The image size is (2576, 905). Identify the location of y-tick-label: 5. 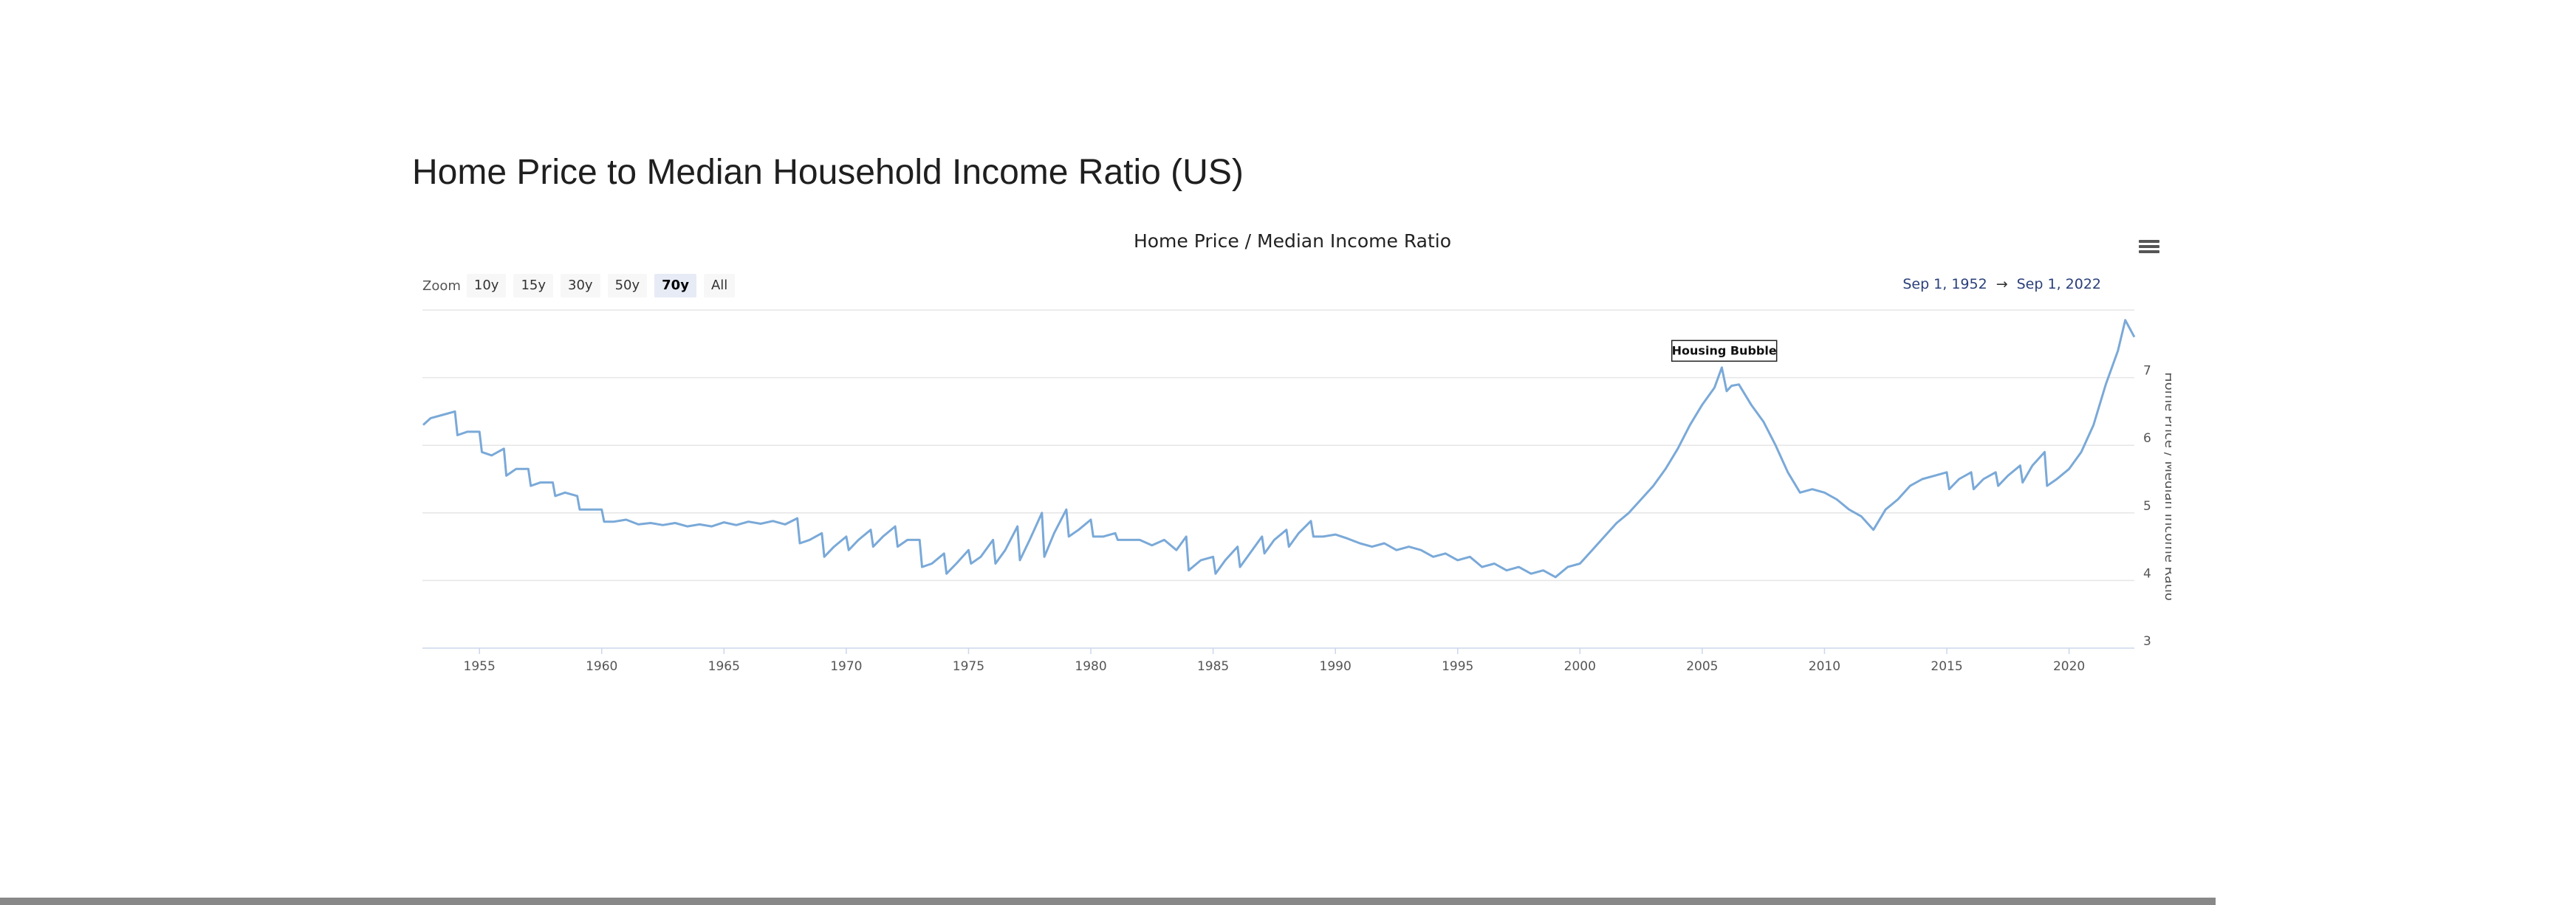
(2147, 506).